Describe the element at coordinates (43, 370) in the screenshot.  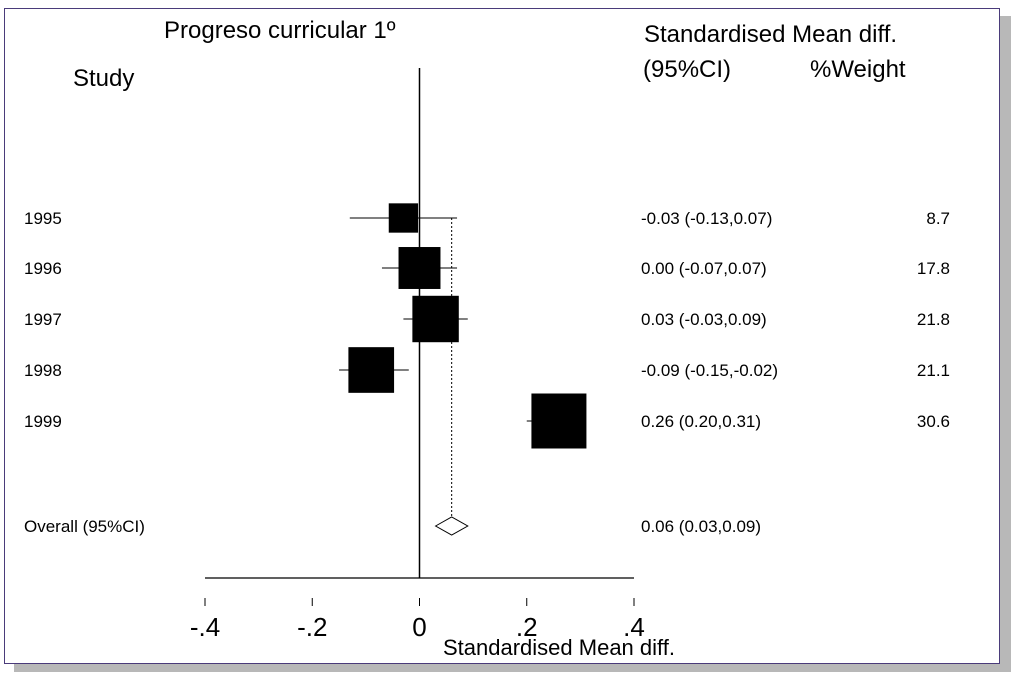
I see `study-label: 1998` at that location.